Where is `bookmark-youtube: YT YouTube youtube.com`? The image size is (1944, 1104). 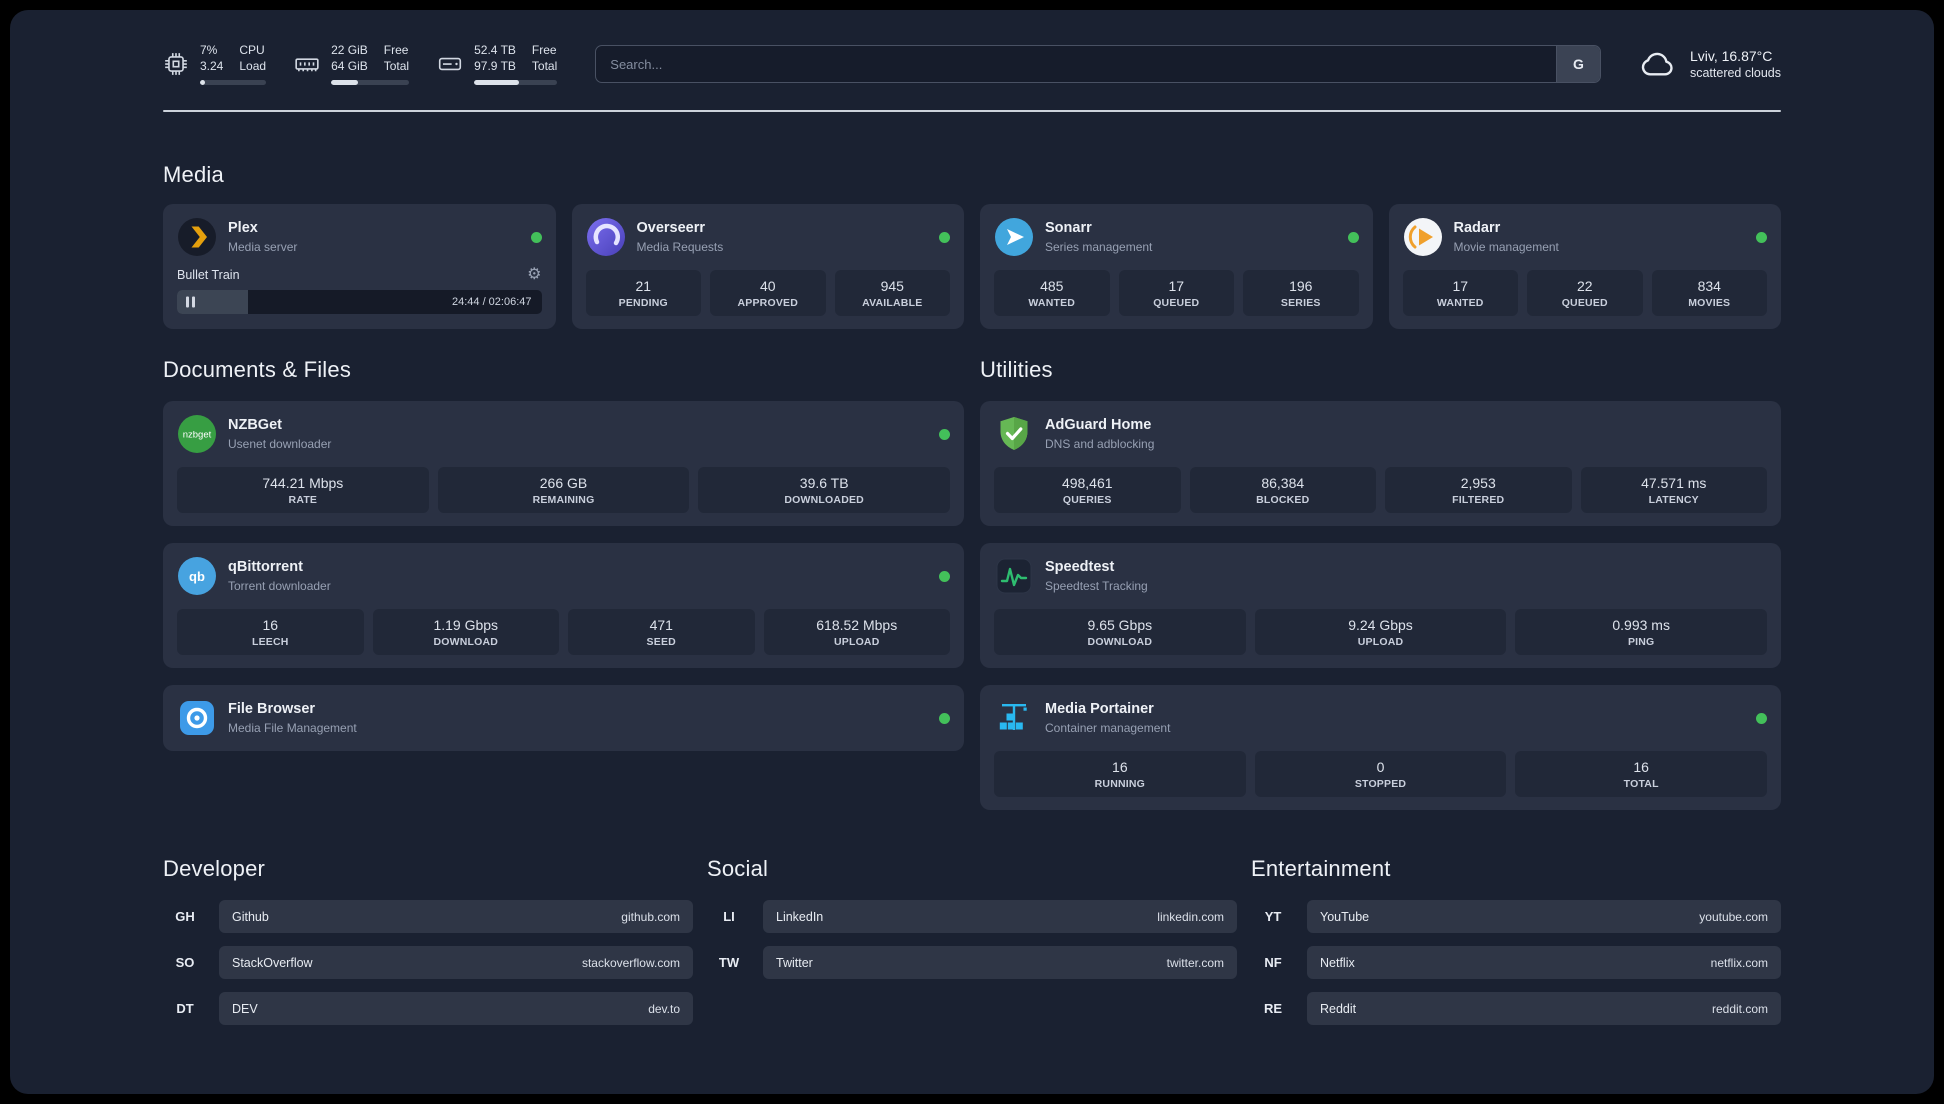
bookmark-youtube: YT YouTube youtube.com is located at coordinates (1516, 916).